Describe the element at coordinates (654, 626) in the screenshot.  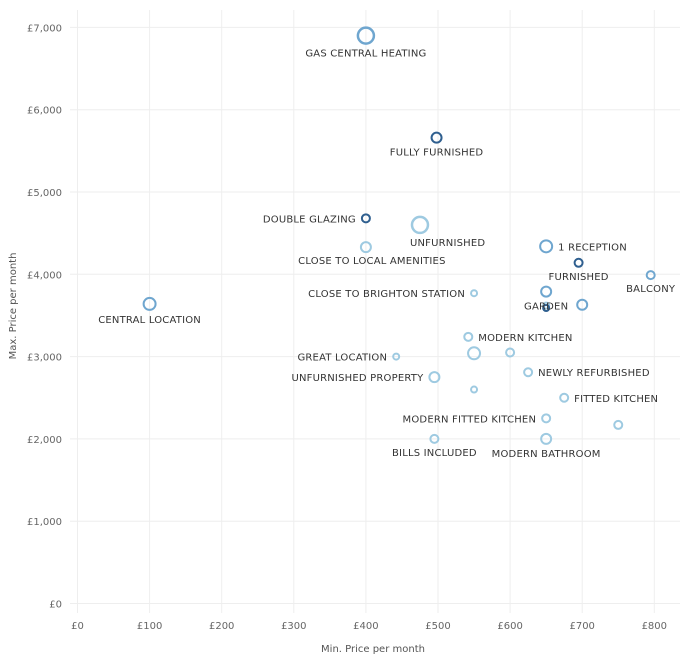
I see `x-tick-label: £800` at that location.